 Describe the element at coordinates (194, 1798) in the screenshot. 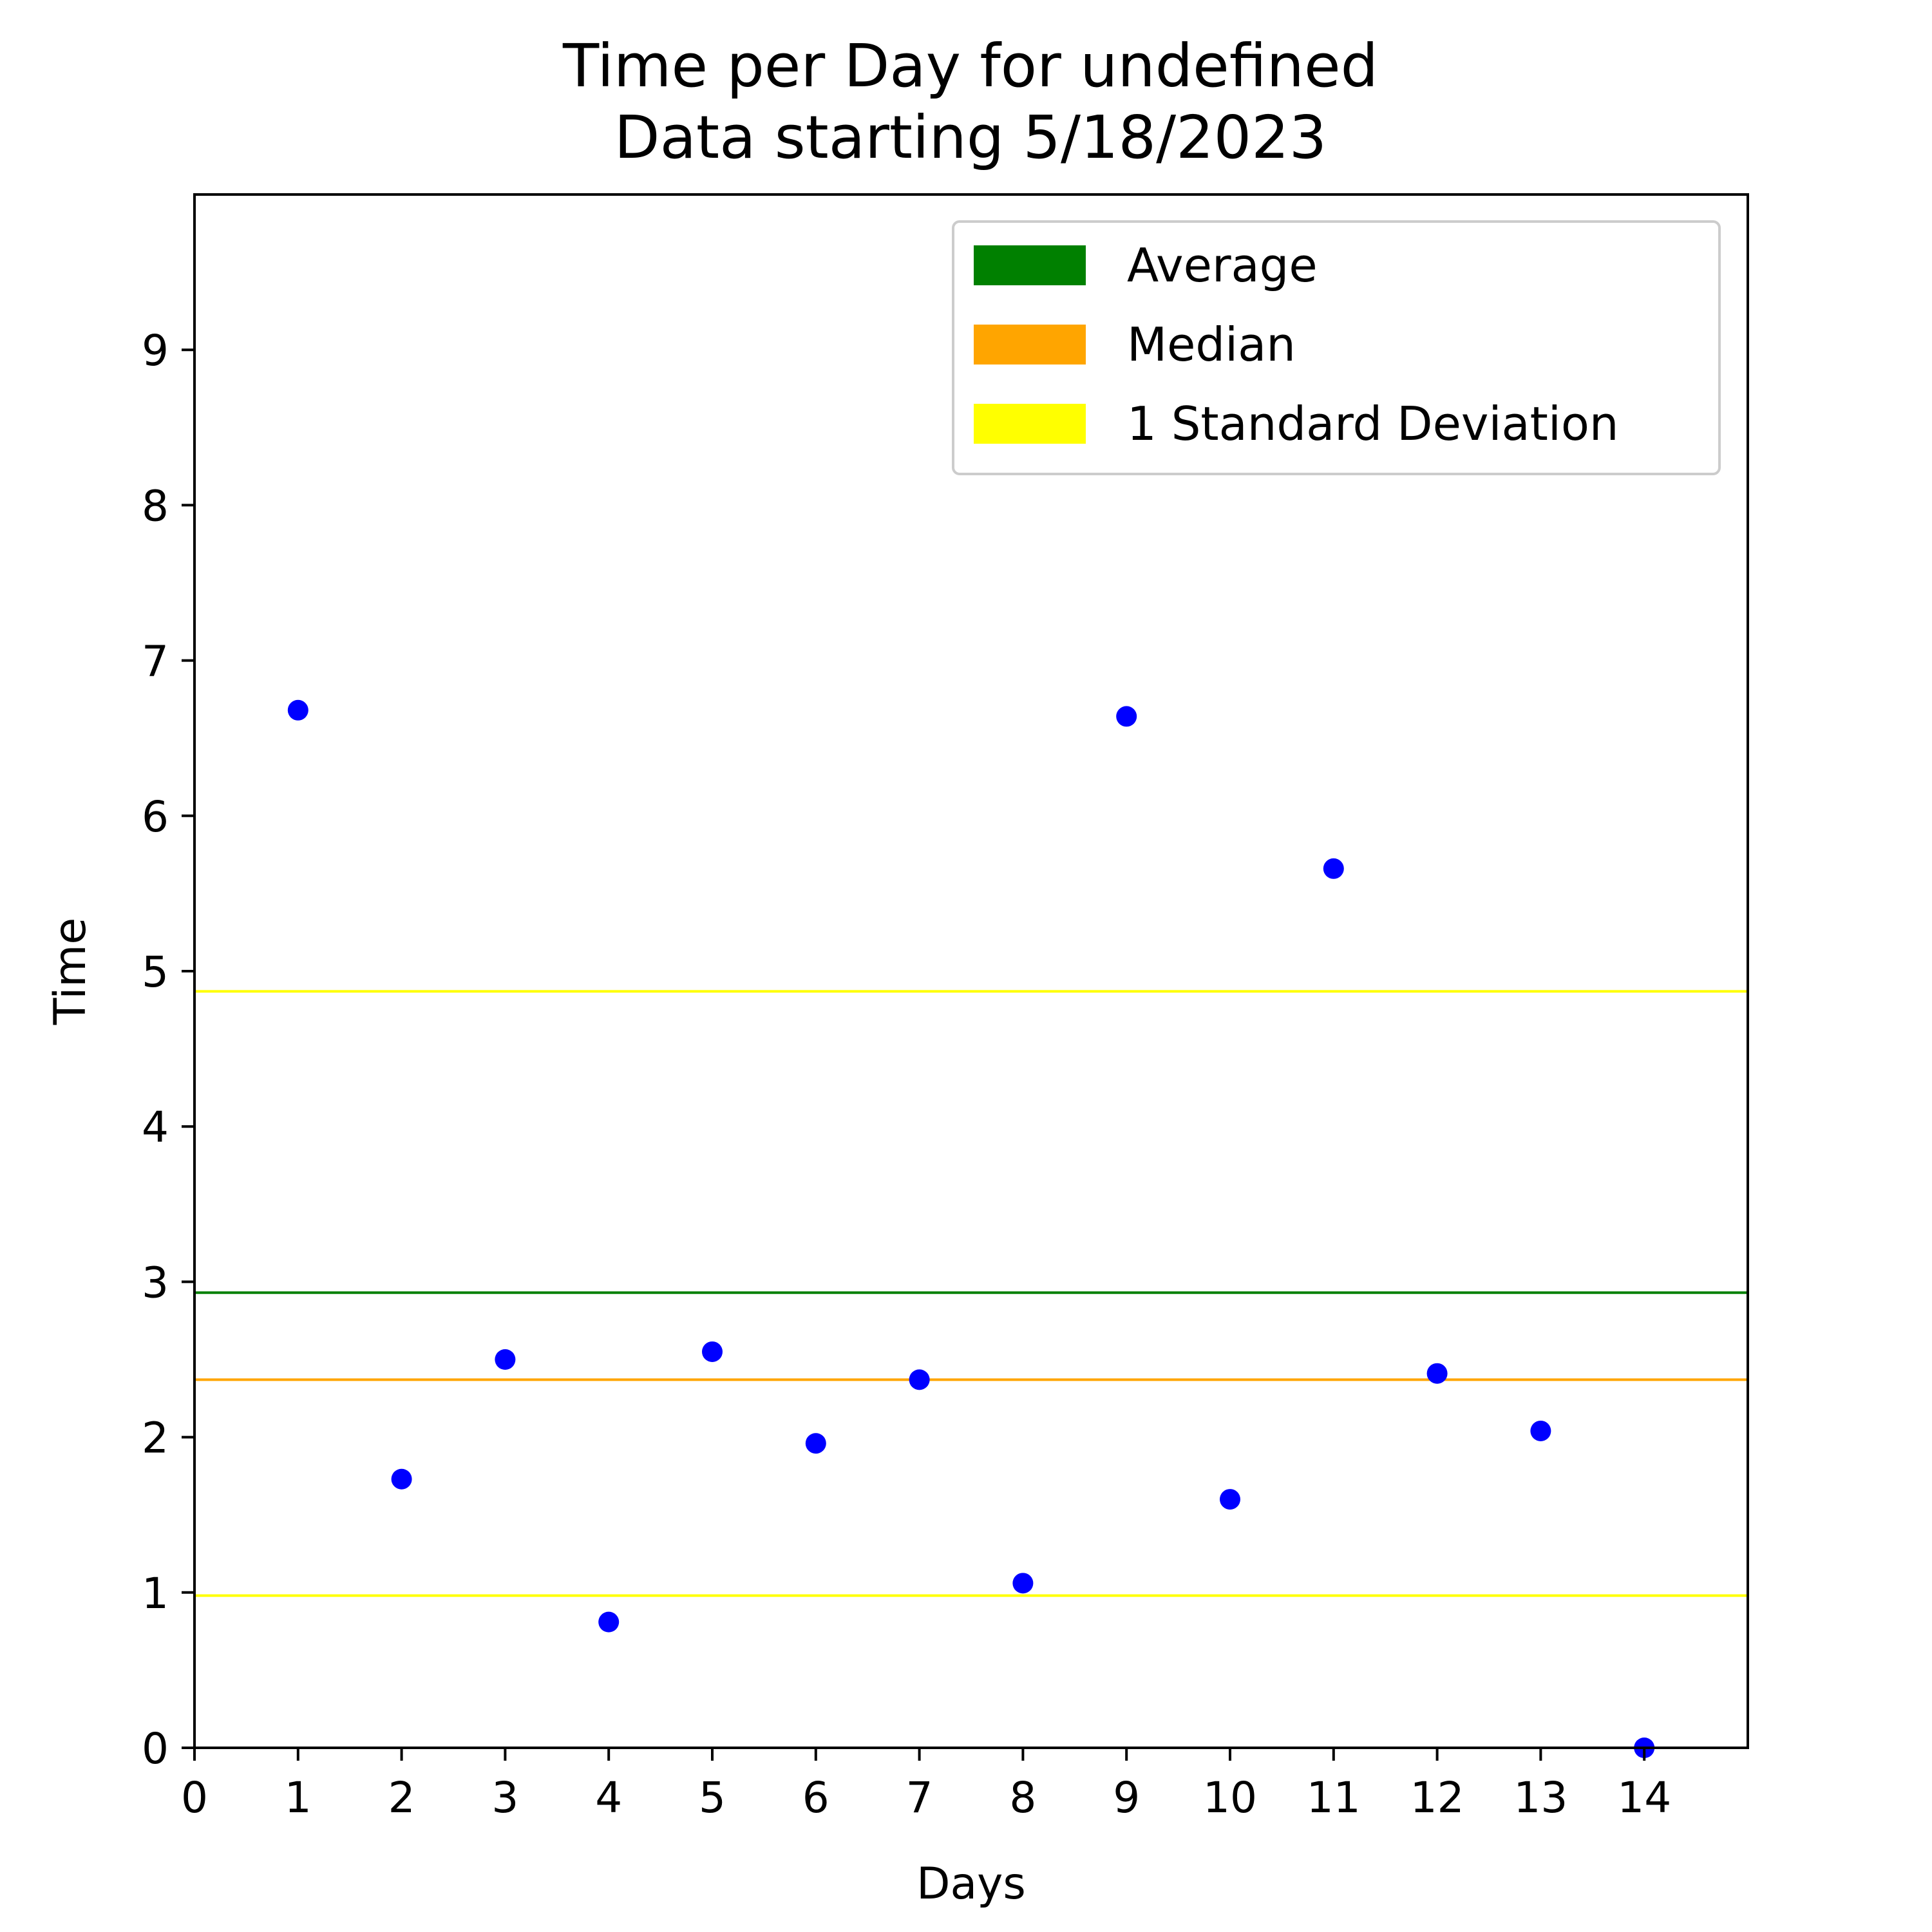

I see `x-tick-label: 0` at that location.